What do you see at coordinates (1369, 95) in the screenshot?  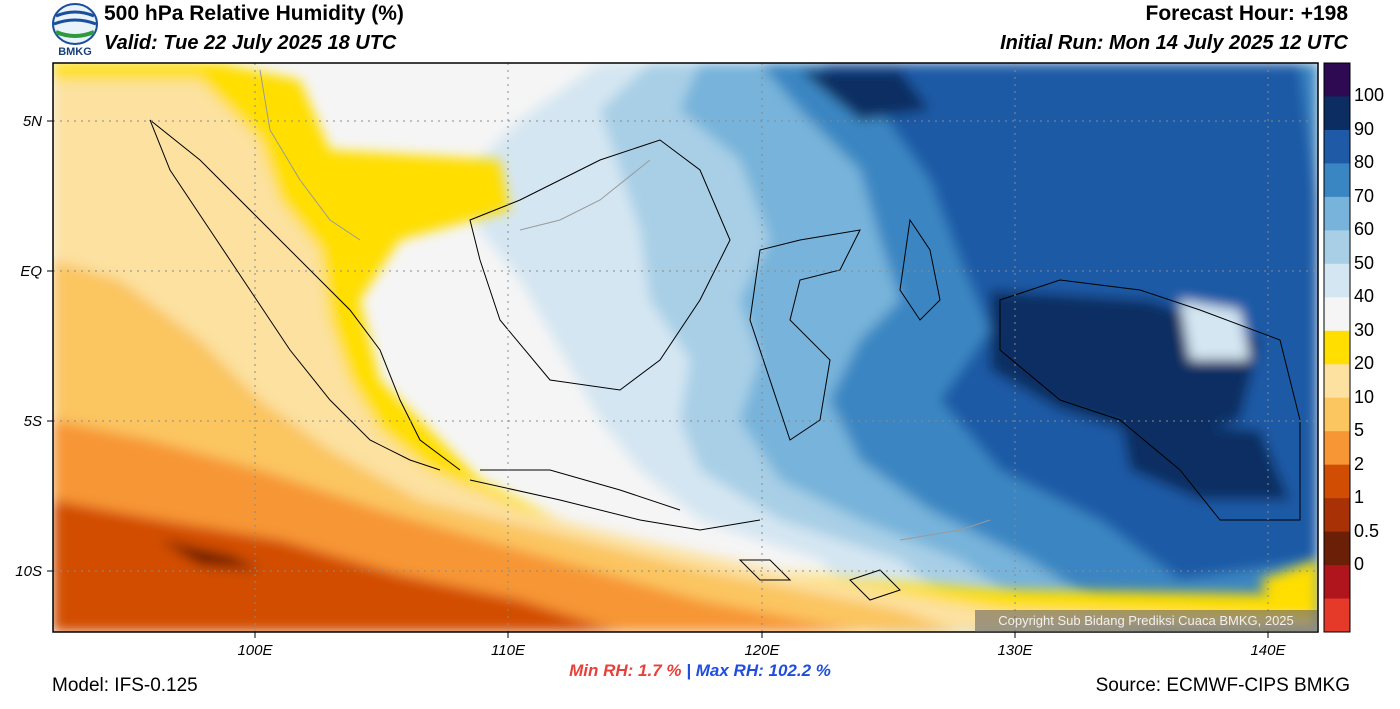 I see `colorbar-label: 100` at bounding box center [1369, 95].